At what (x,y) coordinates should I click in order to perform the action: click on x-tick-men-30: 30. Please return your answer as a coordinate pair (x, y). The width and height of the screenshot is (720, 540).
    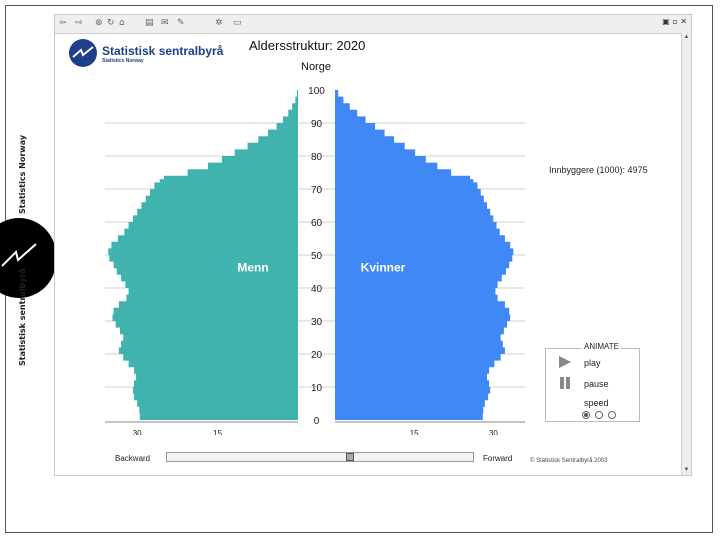
    Looking at the image, I should click on (137, 432).